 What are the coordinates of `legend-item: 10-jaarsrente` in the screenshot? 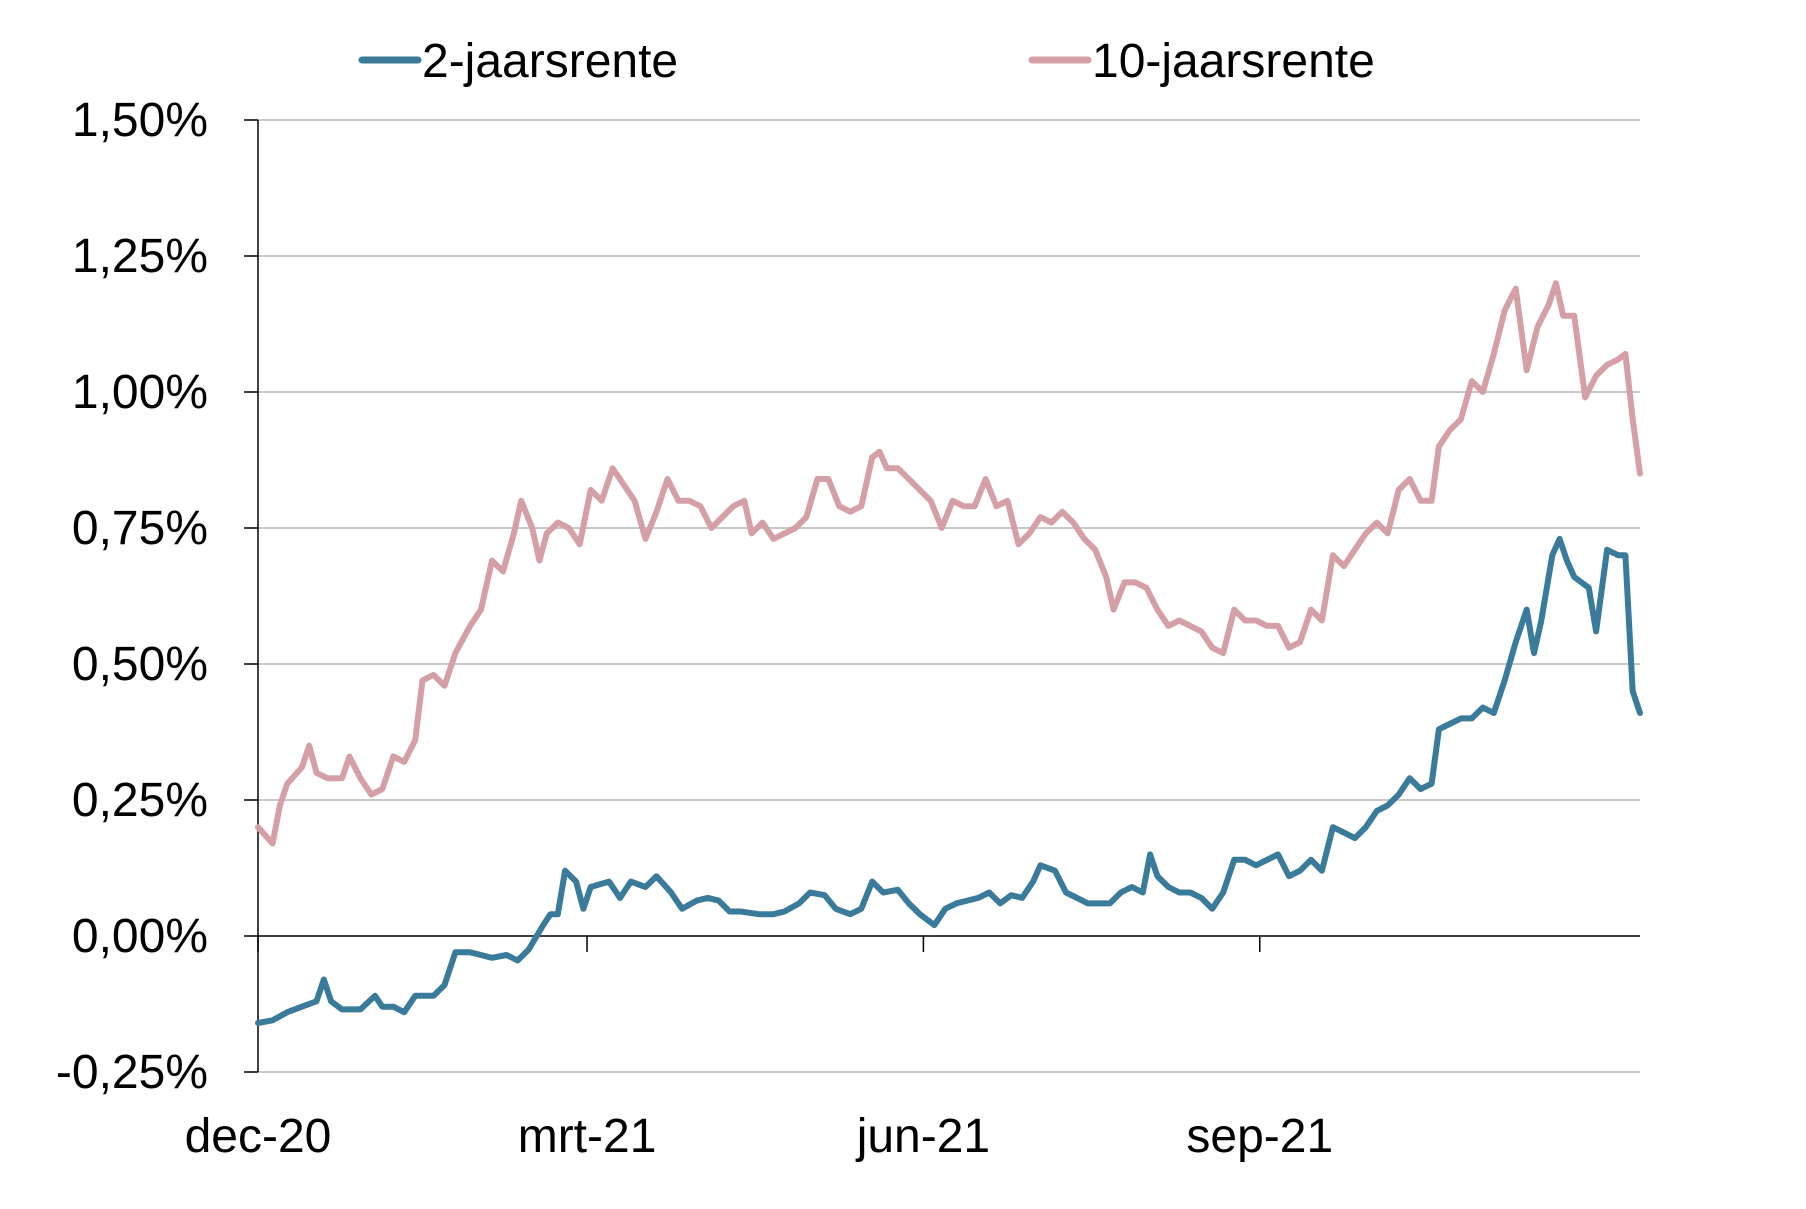 It's located at (1201, 61).